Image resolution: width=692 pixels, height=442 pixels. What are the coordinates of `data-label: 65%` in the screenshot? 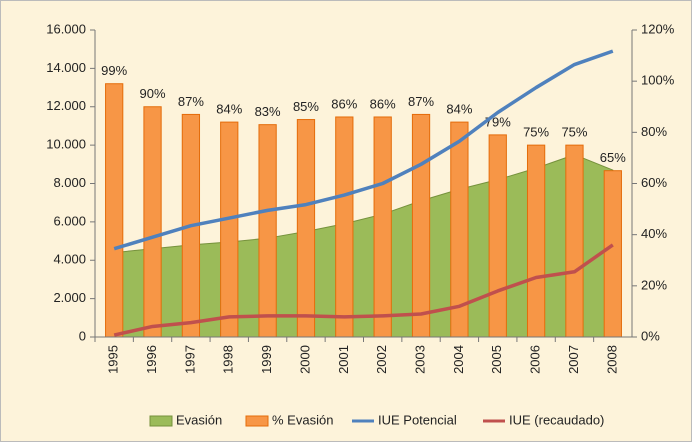 It's located at (613, 157).